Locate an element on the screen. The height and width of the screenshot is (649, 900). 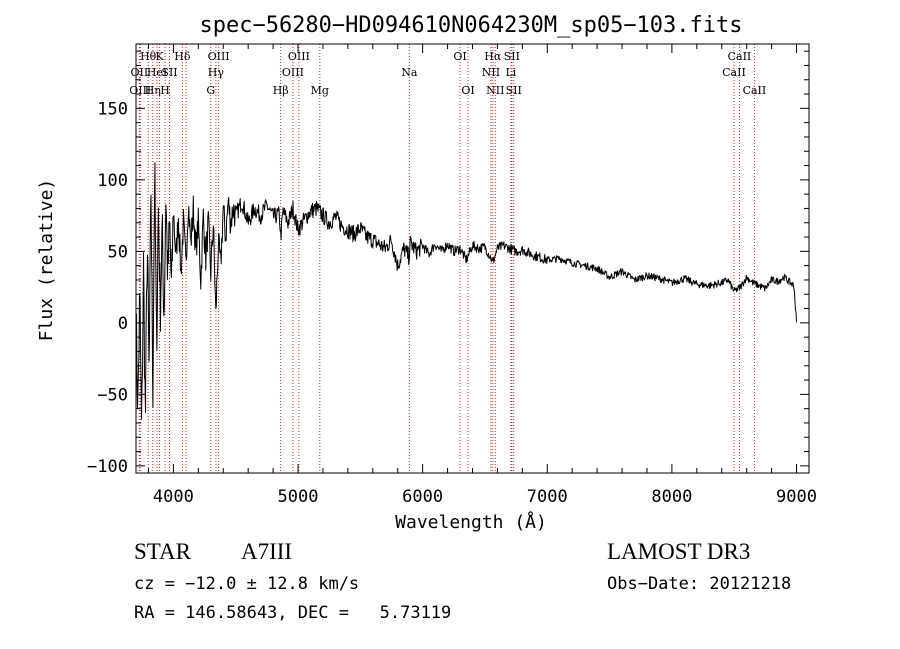
y-tick-label: 100 is located at coordinates (112, 181).